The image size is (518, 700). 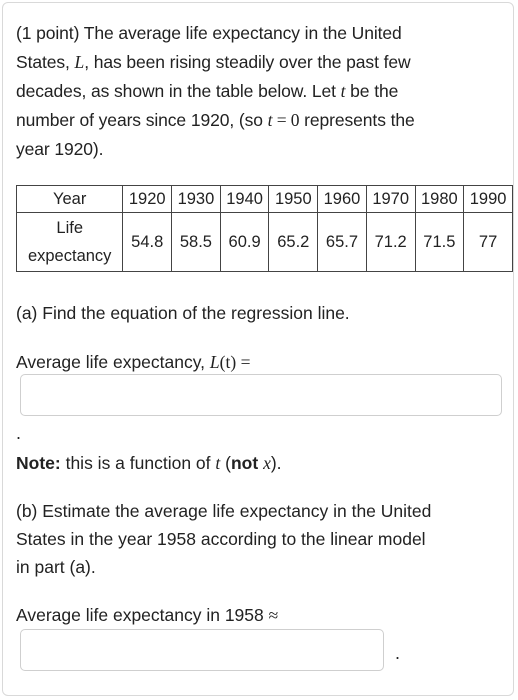 I want to click on note-text: Note: this is a function of t (not x)., so click(x=149, y=463).